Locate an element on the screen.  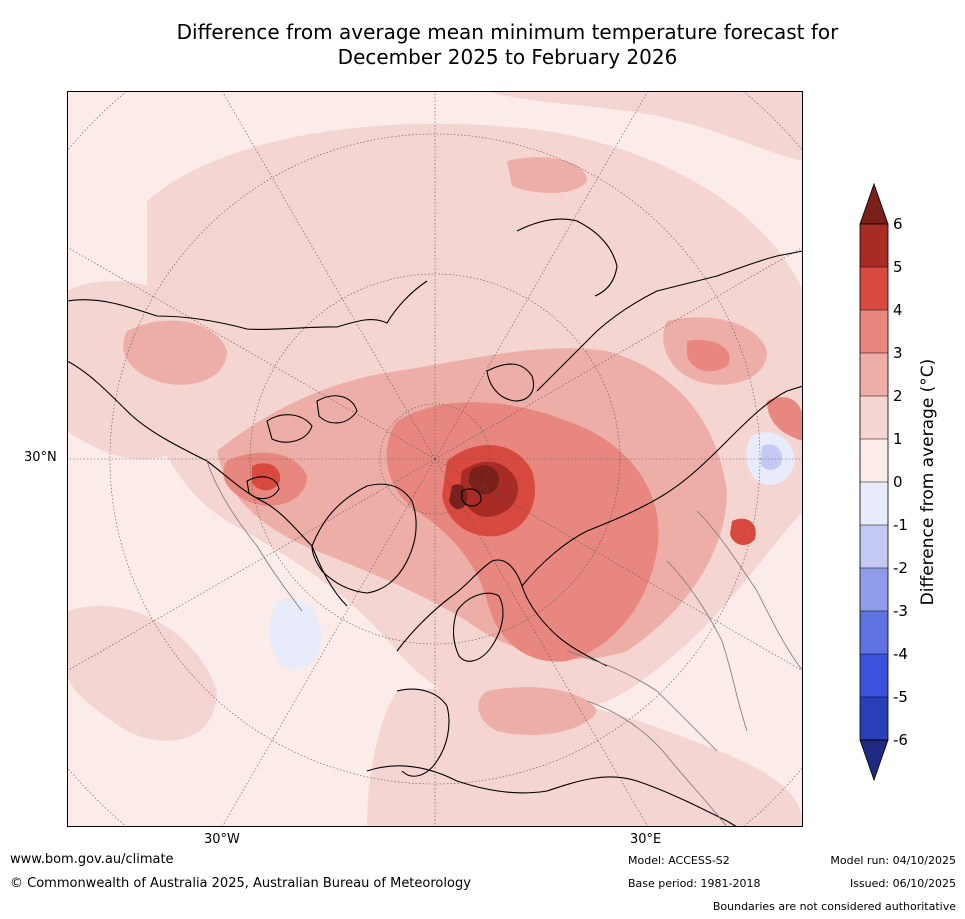
colorbar is located at coordinates (874, 482).